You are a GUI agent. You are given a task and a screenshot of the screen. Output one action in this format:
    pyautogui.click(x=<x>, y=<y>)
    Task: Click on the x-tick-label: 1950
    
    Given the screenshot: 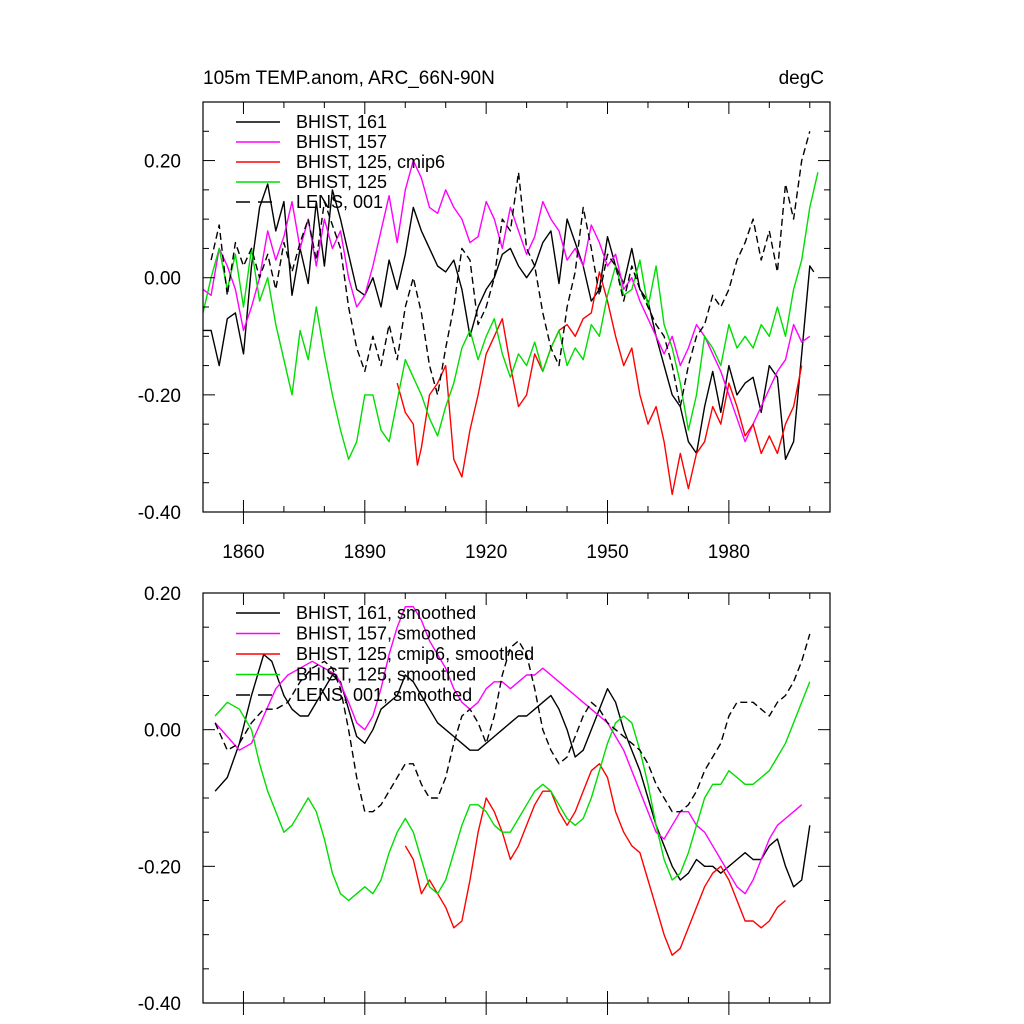 What is the action you would take?
    pyautogui.click(x=607, y=552)
    